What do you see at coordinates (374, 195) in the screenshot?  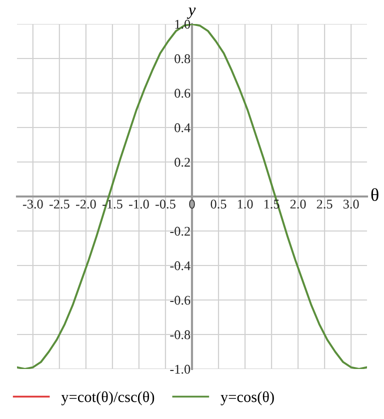 I see `x-axis-title: θ` at bounding box center [374, 195].